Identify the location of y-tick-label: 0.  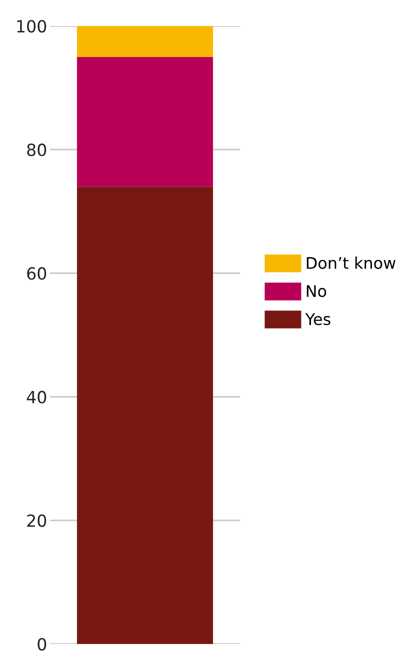
(42, 644).